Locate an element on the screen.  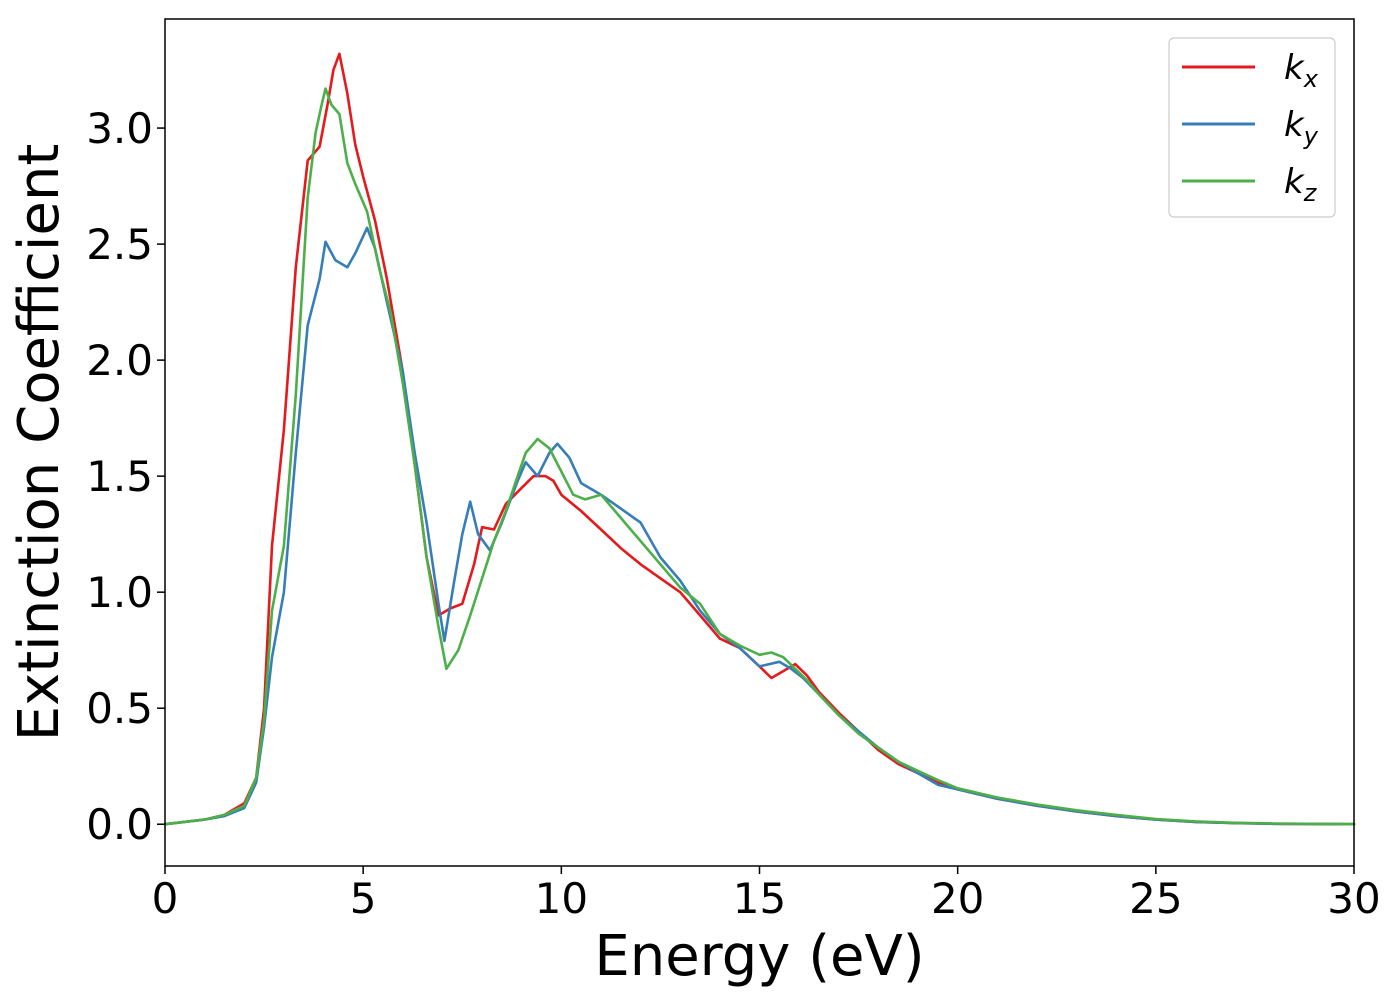
legend-label-kz: kz is located at coordinates (1301, 184).